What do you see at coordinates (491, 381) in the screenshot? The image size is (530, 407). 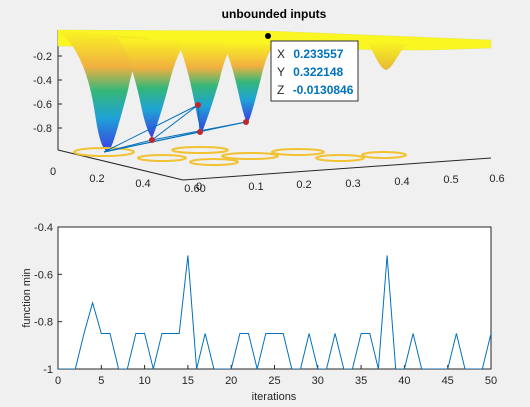 I see `x-tick-label: 50` at bounding box center [491, 381].